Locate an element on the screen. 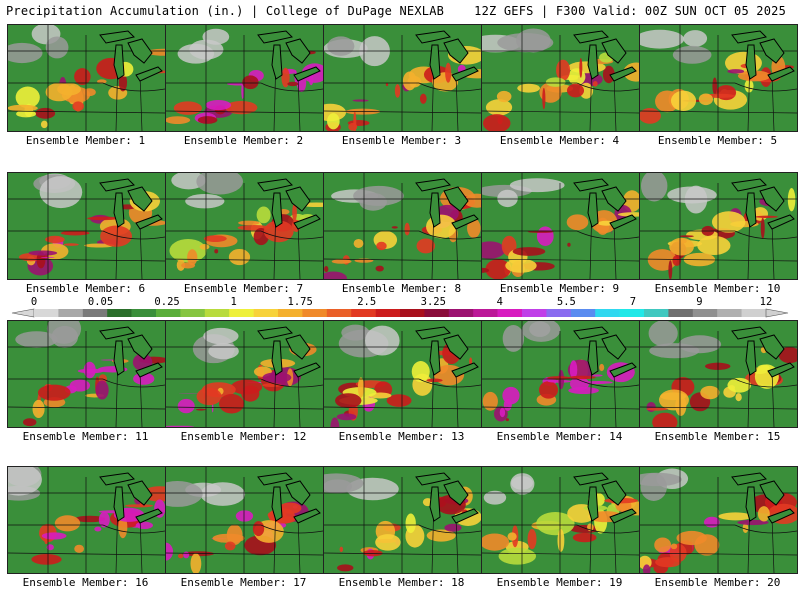 This screenshot has height=600, width=800. ensemble-member-label: Ensemble Member: 19 is located at coordinates (559, 582).